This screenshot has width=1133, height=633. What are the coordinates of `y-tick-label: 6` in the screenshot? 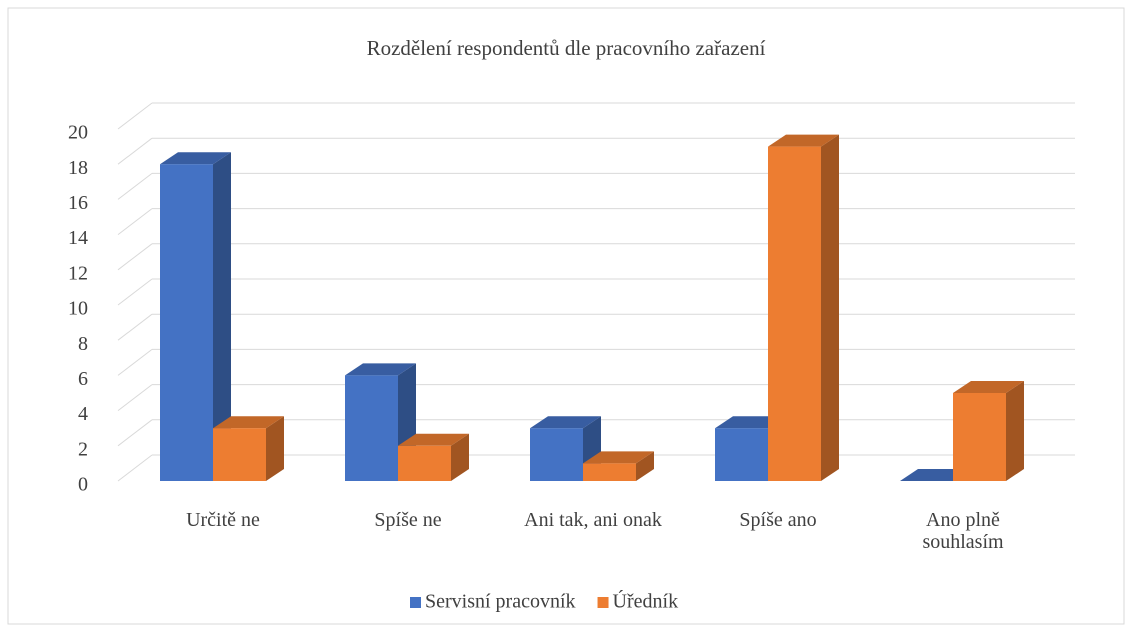 It's located at (83, 379).